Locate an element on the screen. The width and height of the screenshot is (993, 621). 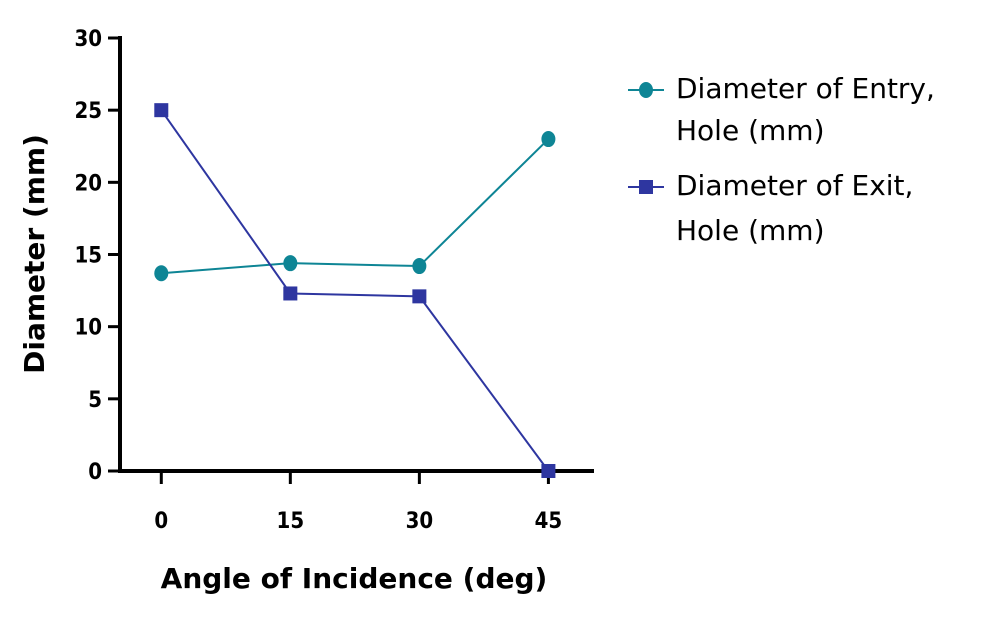
legend-label: Diameter of Entry, is located at coordinates (805, 88).